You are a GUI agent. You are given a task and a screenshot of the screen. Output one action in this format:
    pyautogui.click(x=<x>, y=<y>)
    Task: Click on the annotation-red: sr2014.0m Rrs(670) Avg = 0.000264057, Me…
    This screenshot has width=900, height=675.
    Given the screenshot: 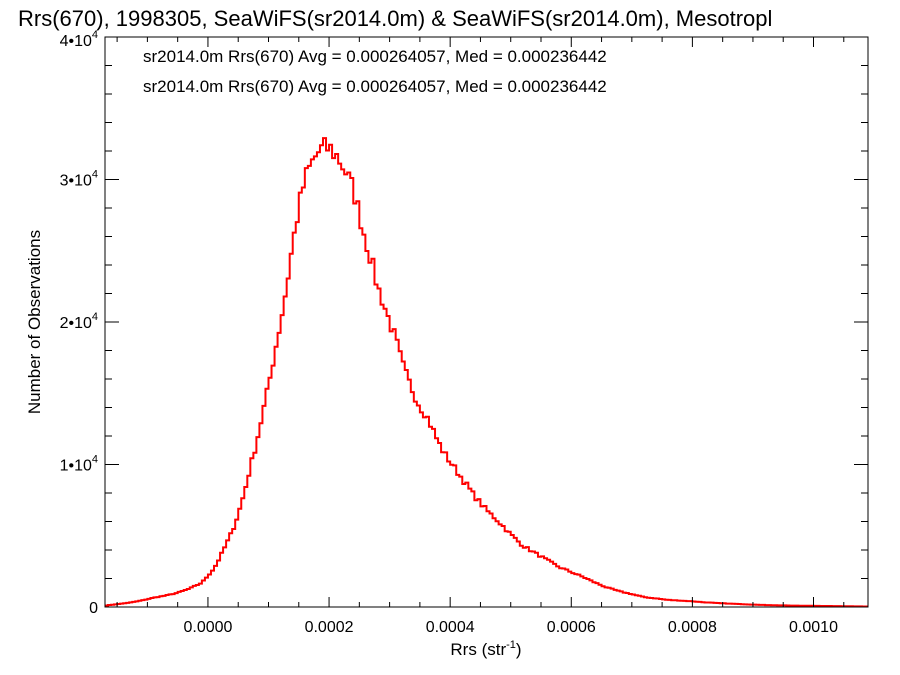 What is the action you would take?
    pyautogui.click(x=375, y=86)
    